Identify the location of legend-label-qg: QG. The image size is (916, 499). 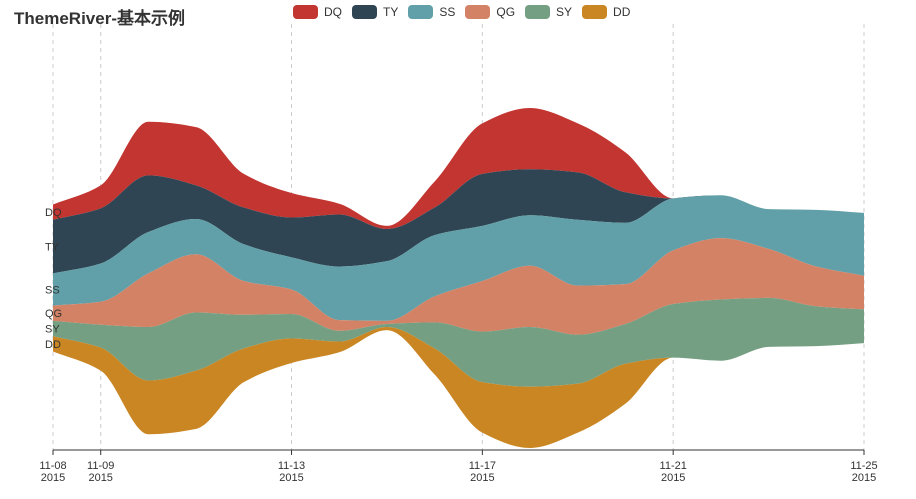
(506, 12).